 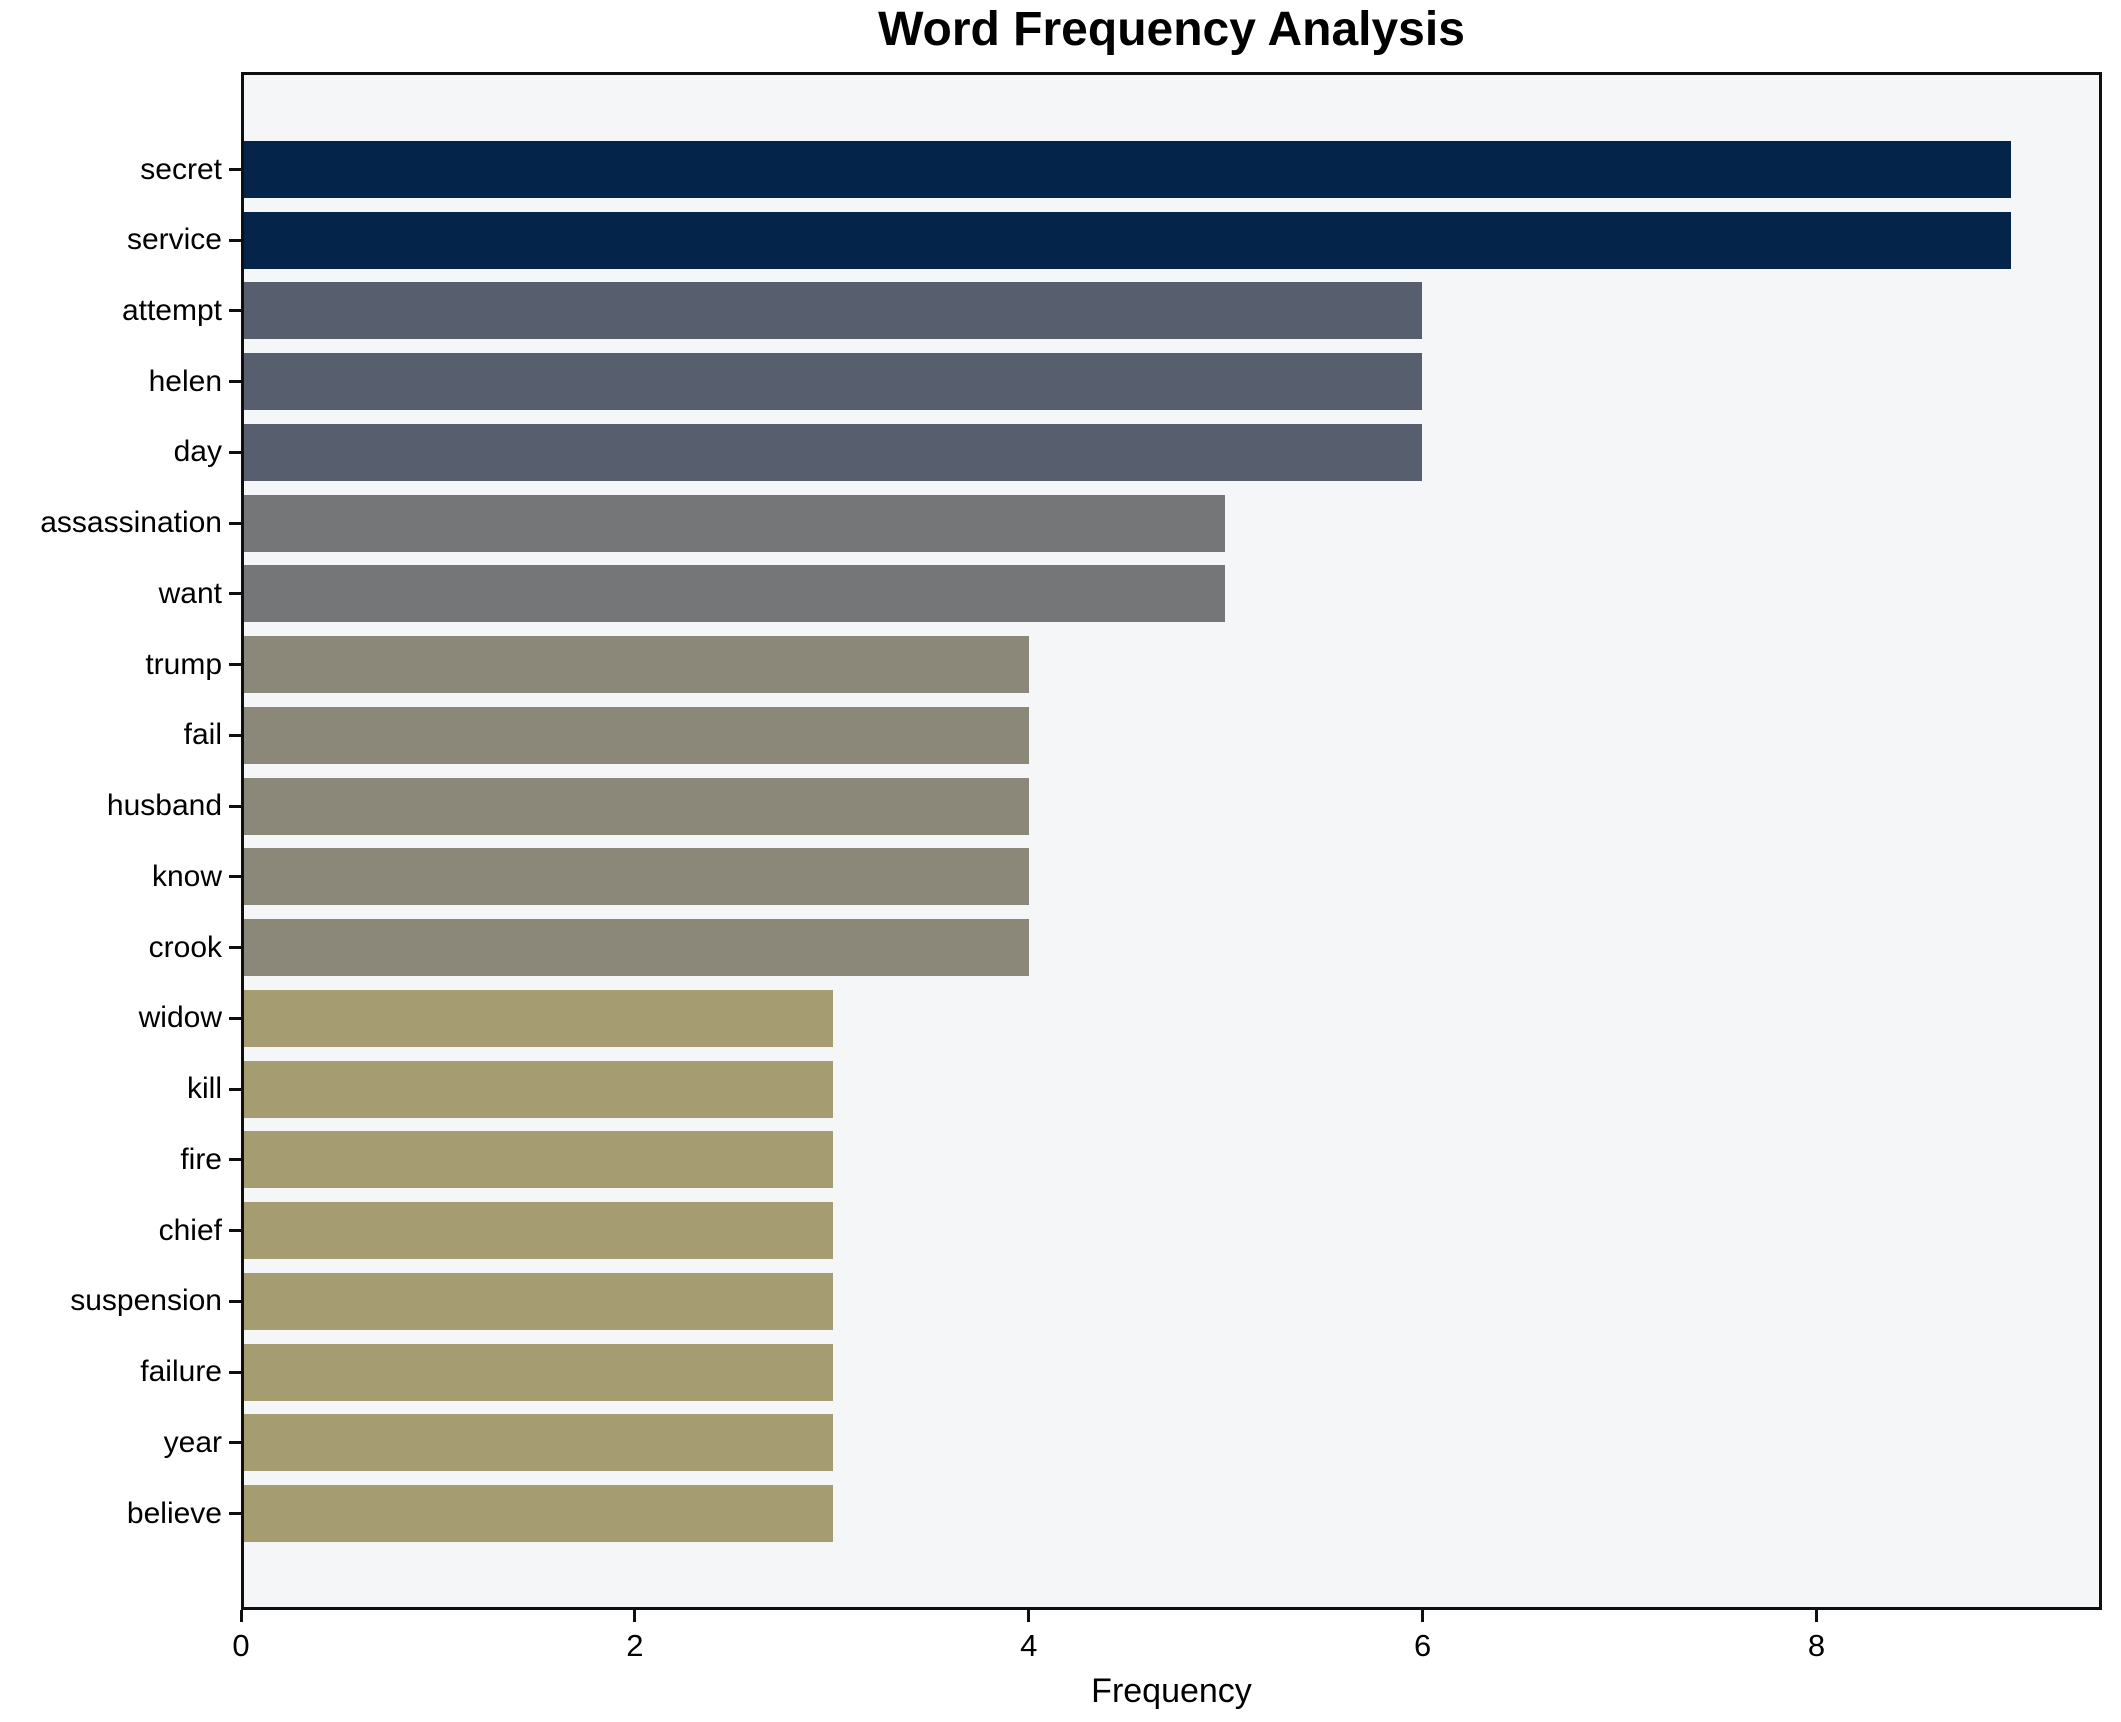 What do you see at coordinates (181, 169) in the screenshot?
I see `y-tick-label: secret` at bounding box center [181, 169].